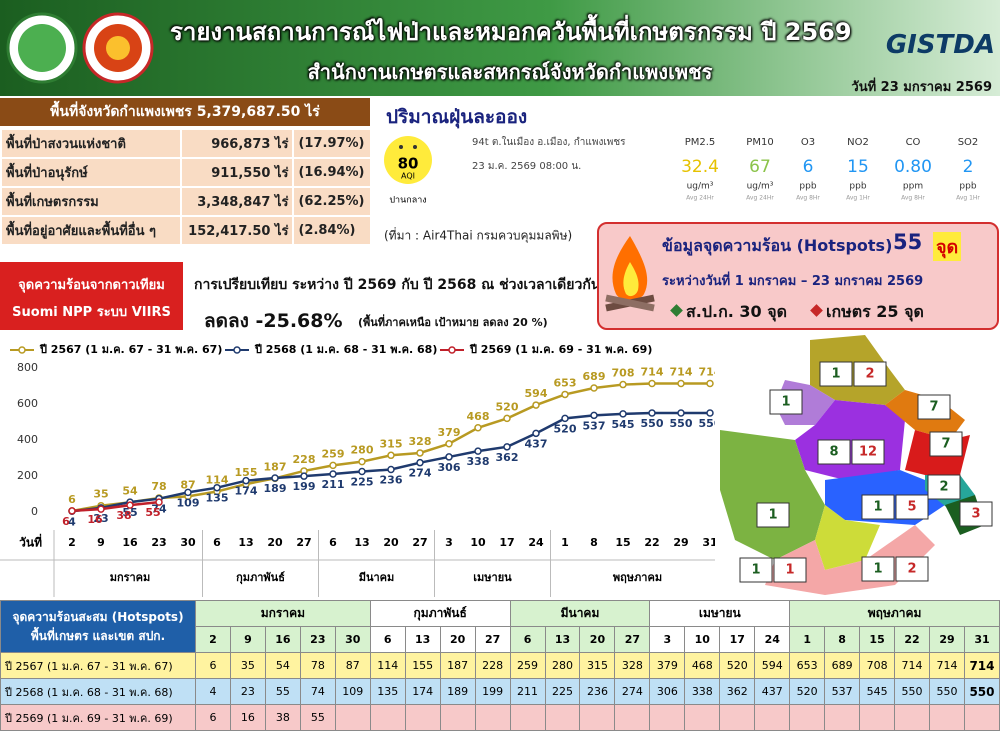  What do you see at coordinates (275, 542) in the screenshot?
I see `x-tick-label: 20` at bounding box center [275, 542].